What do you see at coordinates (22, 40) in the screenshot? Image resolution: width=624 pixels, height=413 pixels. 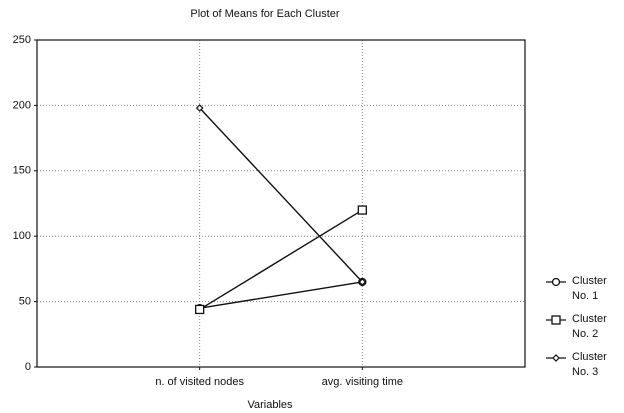 I see `y-tick-label: 250` at bounding box center [22, 40].